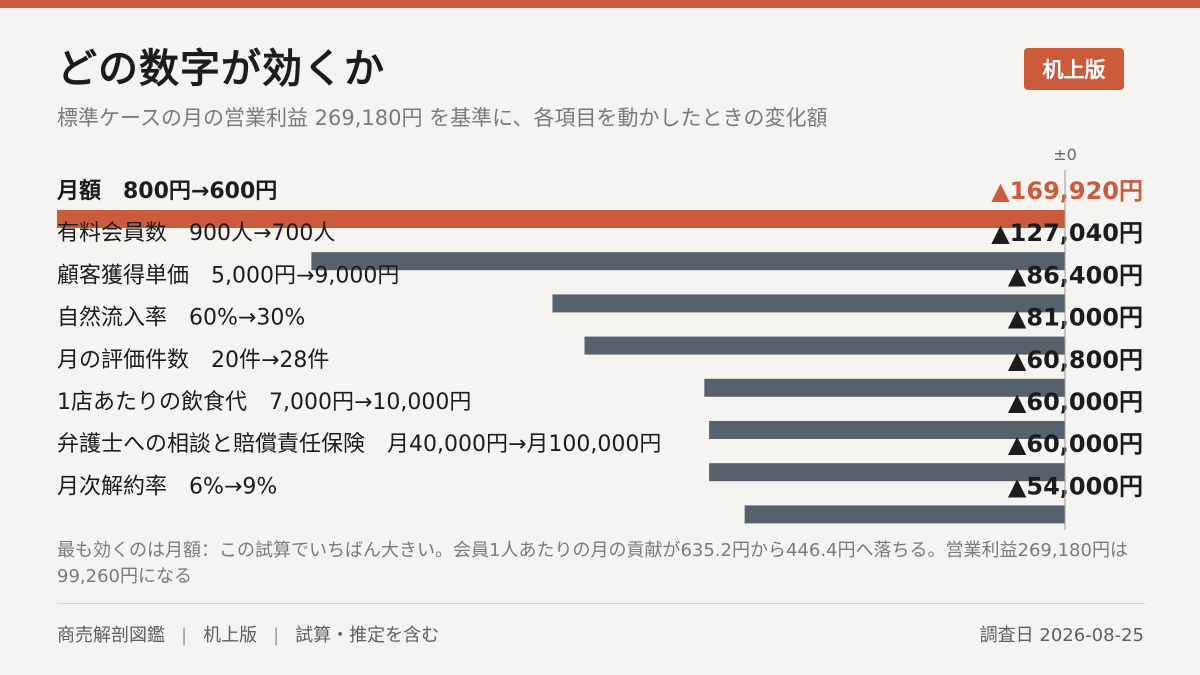  I want to click on zero-baseline-label: ±0, so click(1065, 154).